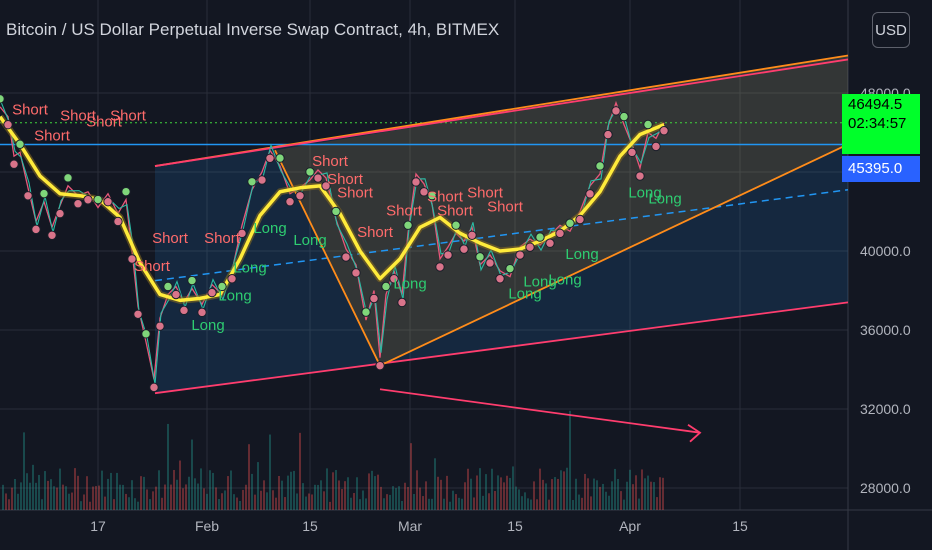 The width and height of the screenshot is (932, 550). I want to click on blue-line-price-tag: 45395.0, so click(881, 169).